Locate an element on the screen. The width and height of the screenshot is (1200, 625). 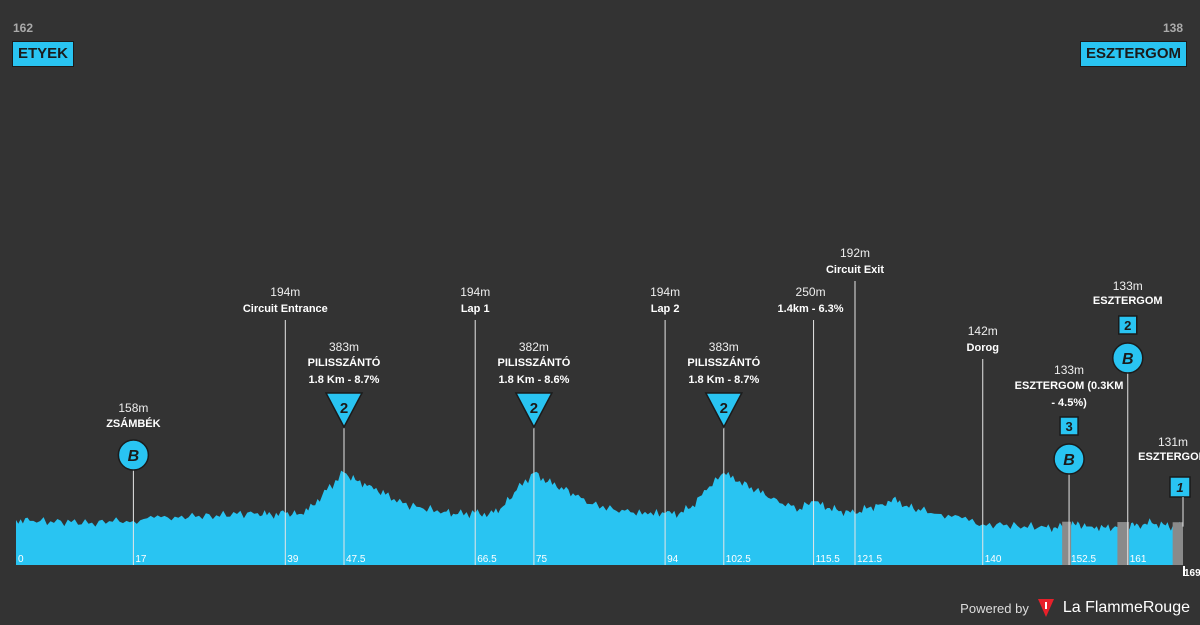
km-tick-label: 17 is located at coordinates (141, 559).